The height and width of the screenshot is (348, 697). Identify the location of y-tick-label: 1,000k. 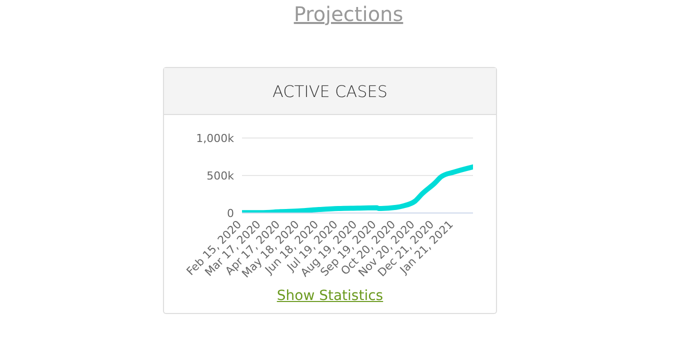
(215, 138).